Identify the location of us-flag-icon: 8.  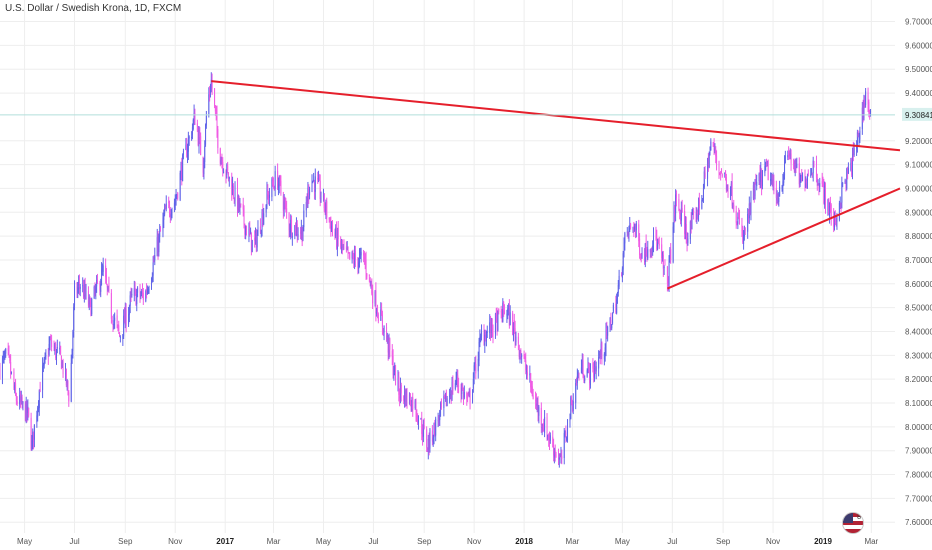
(853, 523).